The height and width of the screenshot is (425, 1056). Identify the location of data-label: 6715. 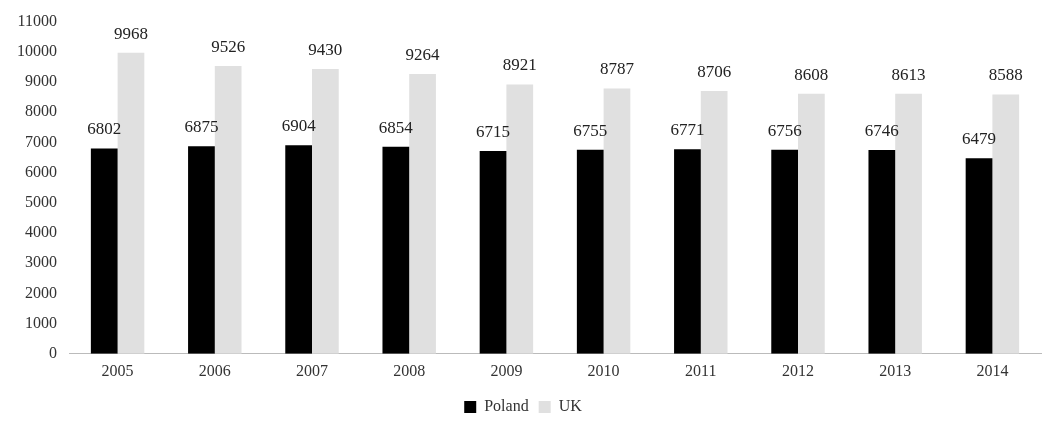
(493, 131).